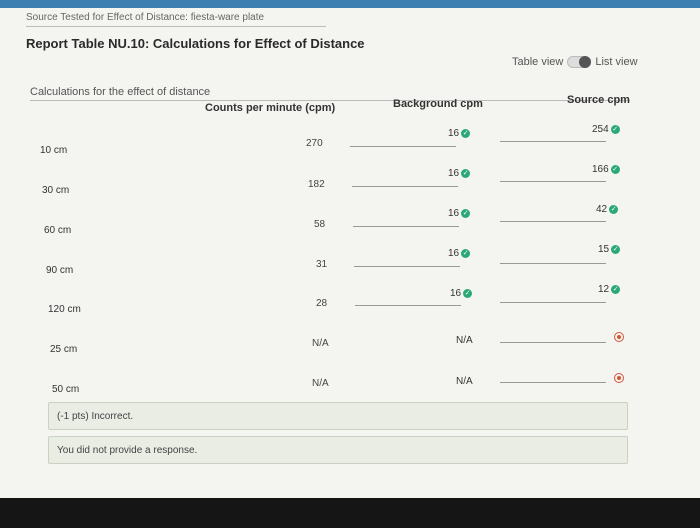  What do you see at coordinates (95, 416) in the screenshot?
I see `score-text: (-1 pts) Incorrect.` at bounding box center [95, 416].